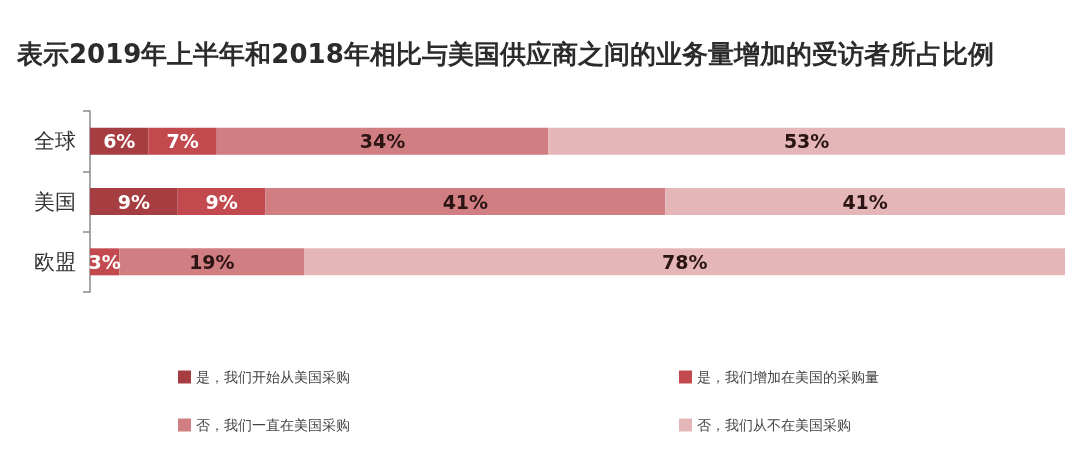 This screenshot has height=465, width=1080. What do you see at coordinates (119, 141) in the screenshot?
I see `data-label: 6%` at bounding box center [119, 141].